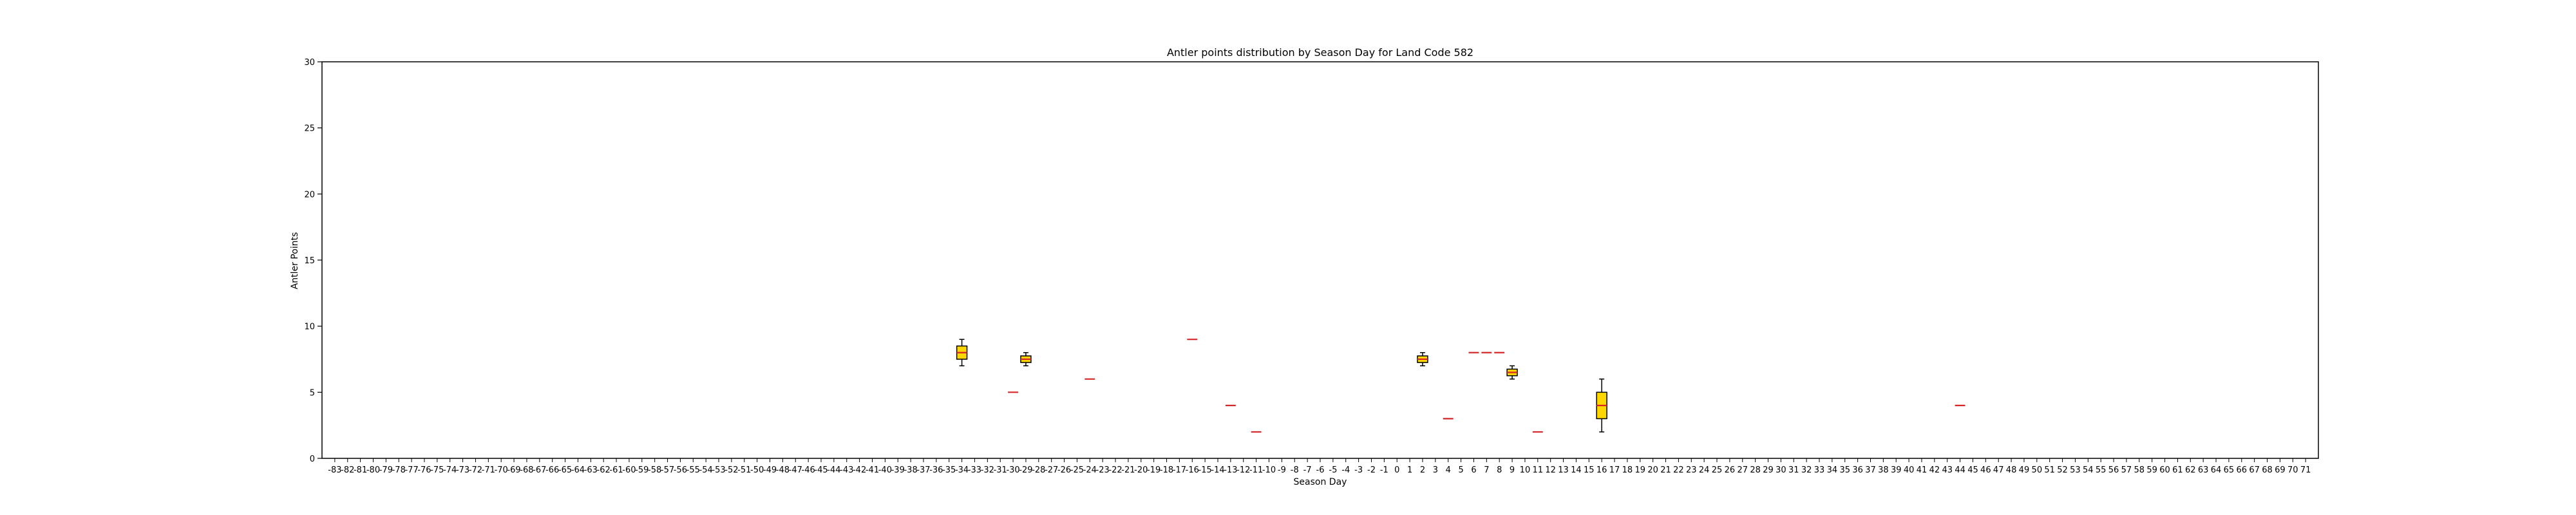 The width and height of the screenshot is (2576, 515). What do you see at coordinates (654, 470) in the screenshot?
I see `x-tick-label: -58` at bounding box center [654, 470].